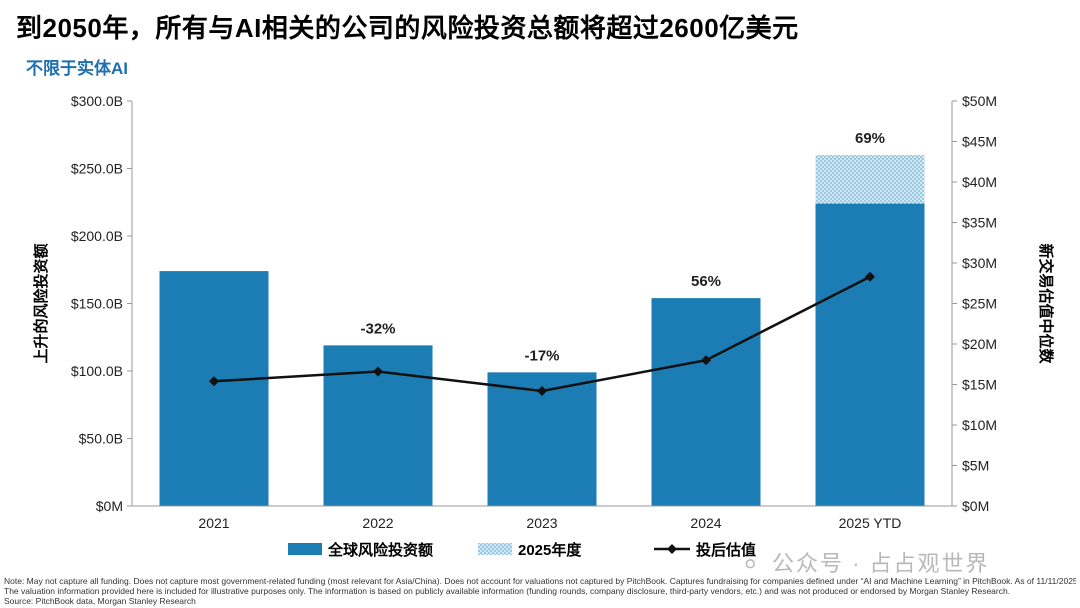 Image resolution: width=1080 pixels, height=608 pixels. Describe the element at coordinates (979, 425) in the screenshot. I see `y2-tick-label: $10M` at that location.